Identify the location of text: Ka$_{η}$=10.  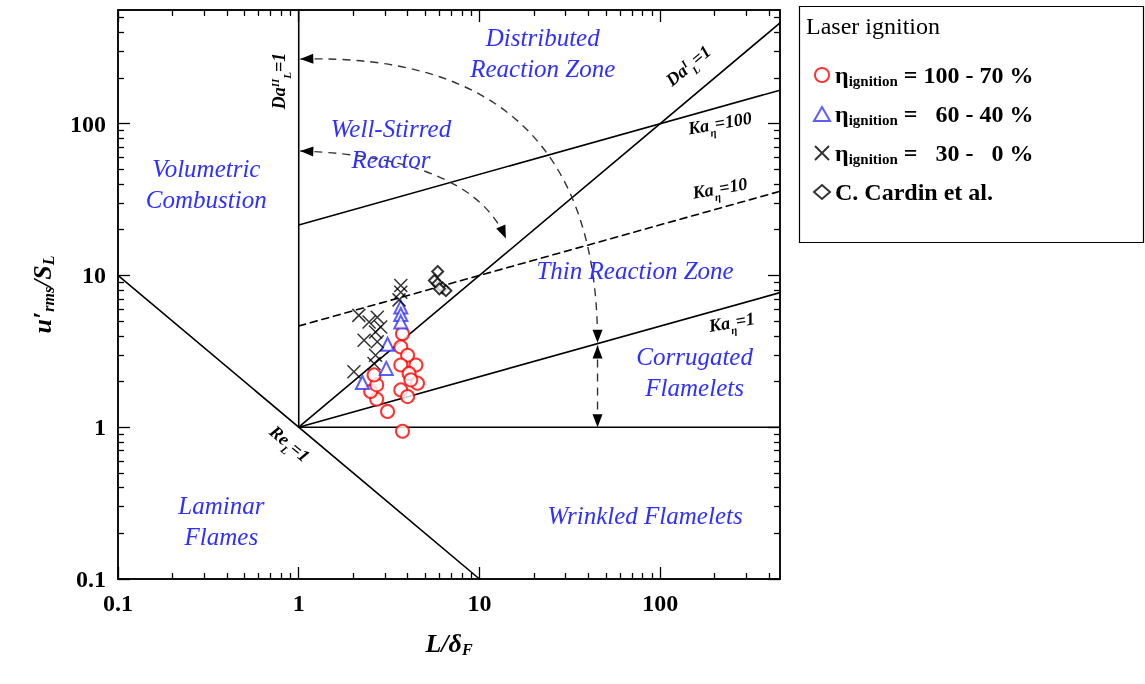
(719, 188).